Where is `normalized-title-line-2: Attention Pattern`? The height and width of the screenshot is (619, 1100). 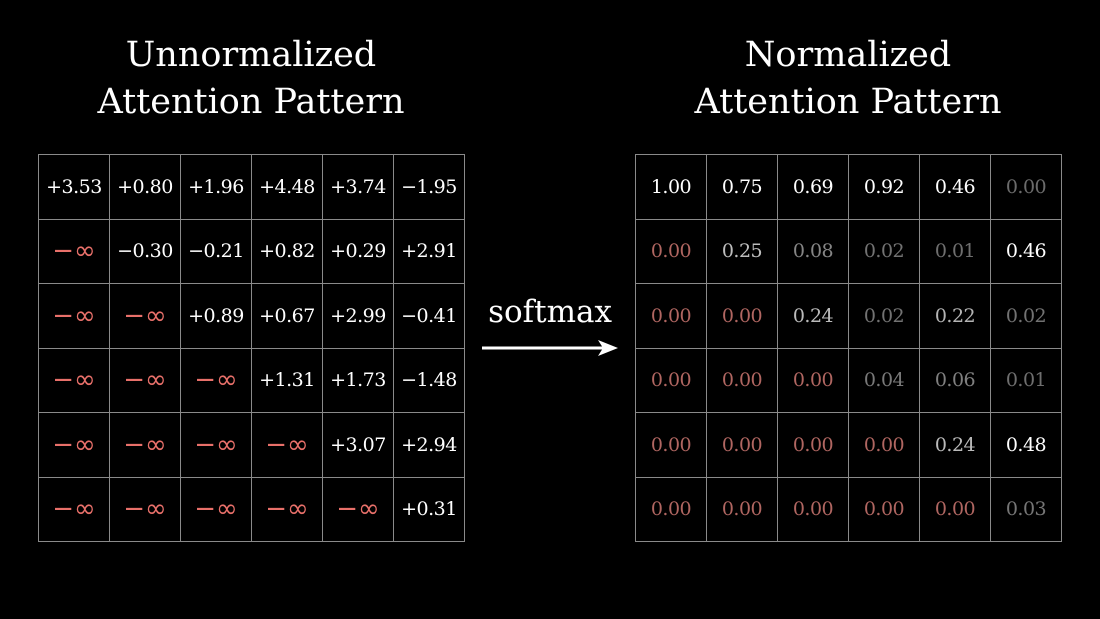
normalized-title-line-2: Attention Pattern is located at coordinates (848, 102).